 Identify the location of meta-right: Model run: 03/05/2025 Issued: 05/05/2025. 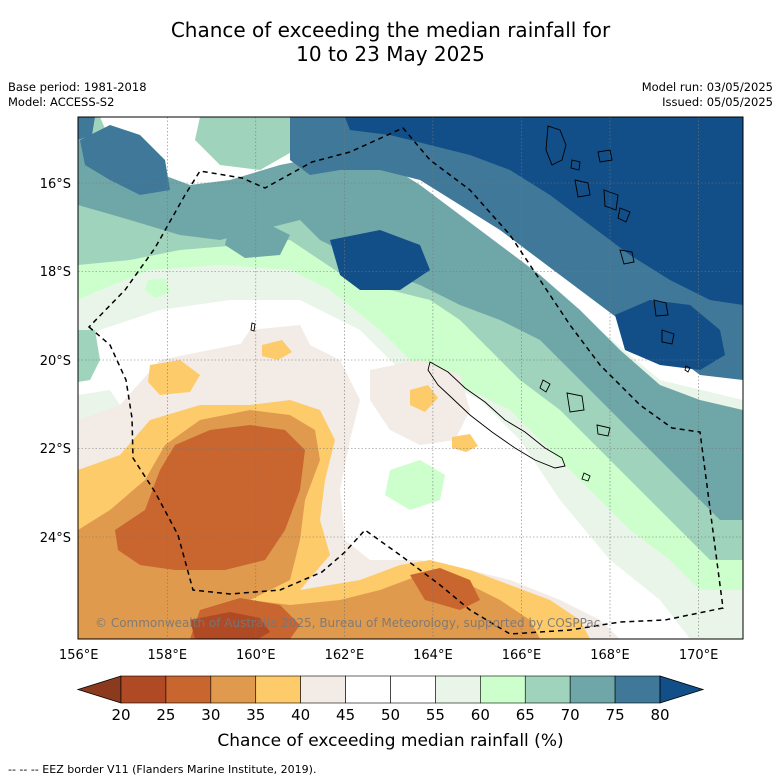
(707, 95).